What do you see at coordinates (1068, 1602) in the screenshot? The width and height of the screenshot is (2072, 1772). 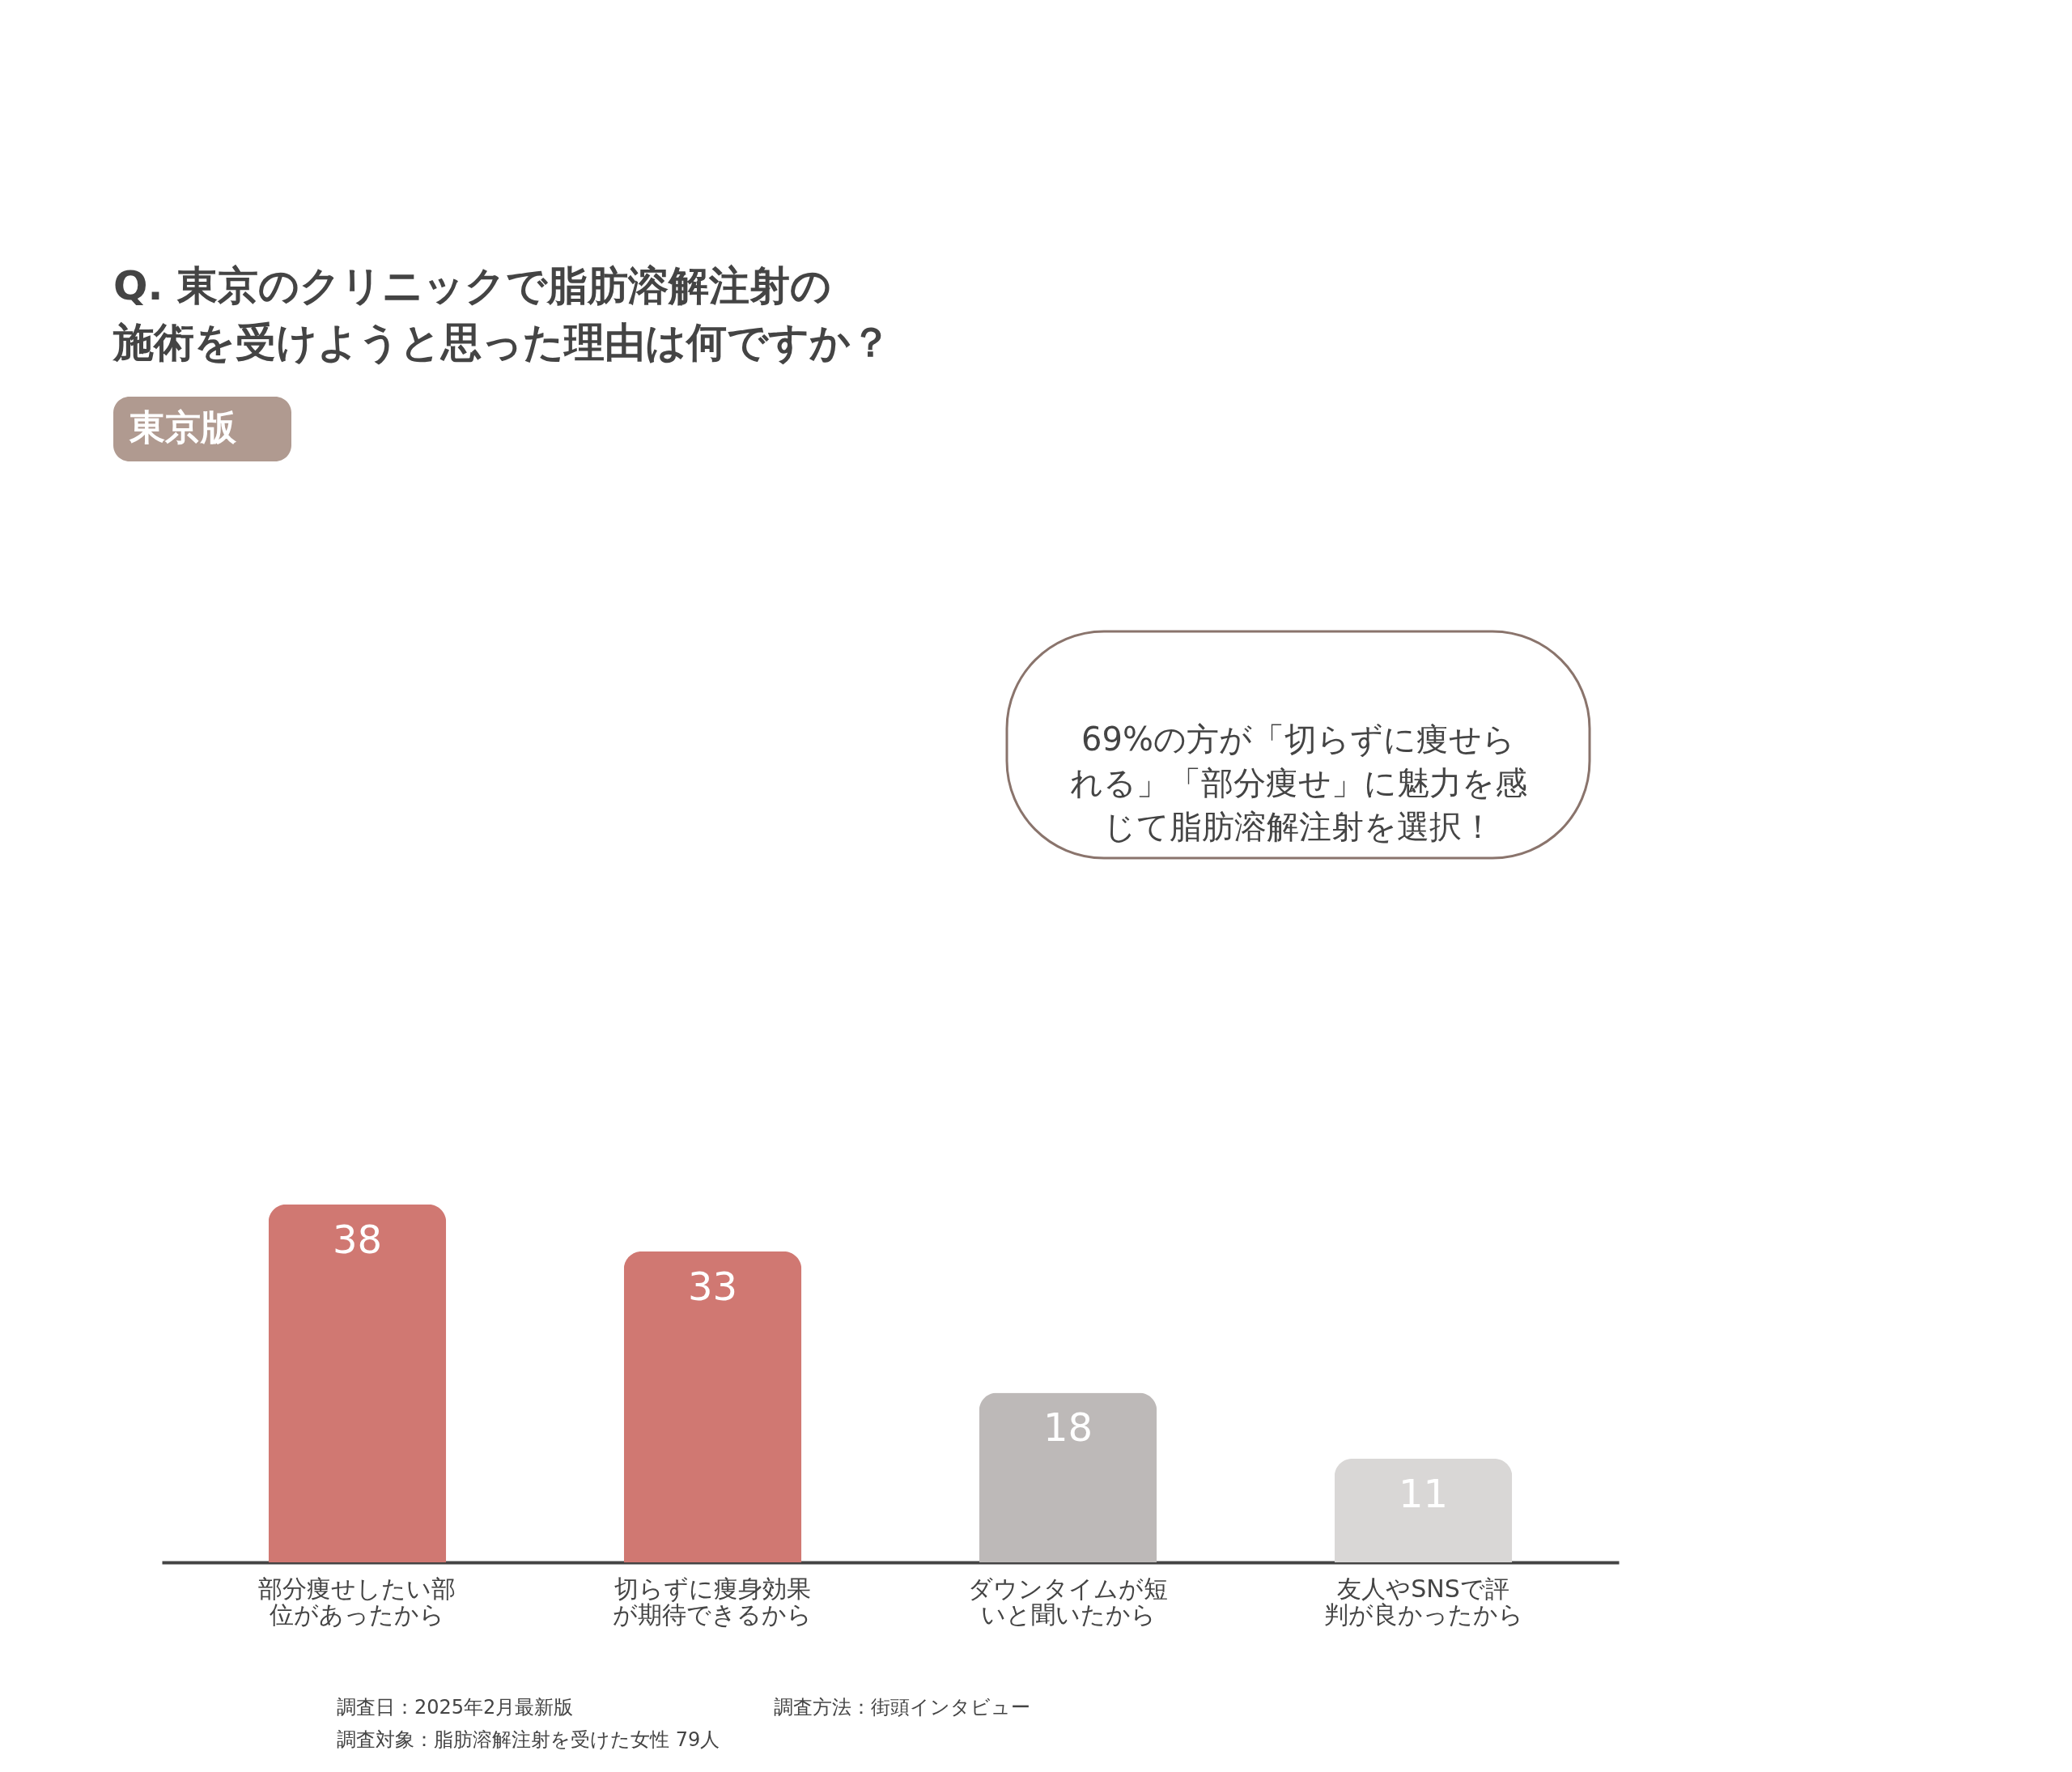 I see `x-tick-label: ダウンタイムが短いと聞いたから` at bounding box center [1068, 1602].